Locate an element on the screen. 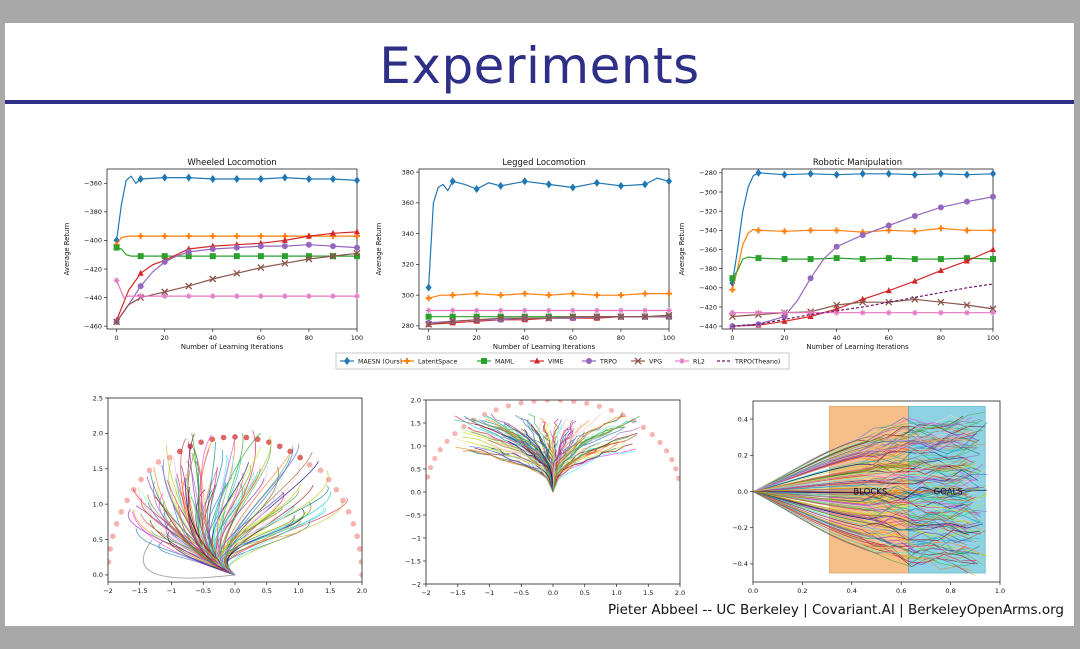 The height and width of the screenshot is (649, 1080). x-tick-label: 0.5 is located at coordinates (267, 591).